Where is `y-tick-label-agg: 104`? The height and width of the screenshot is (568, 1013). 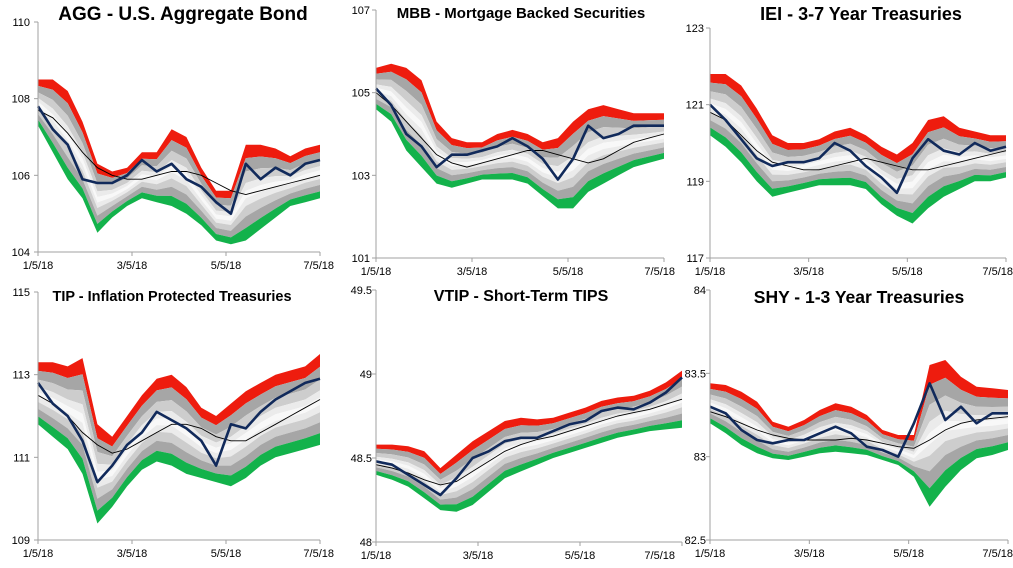 y-tick-label-agg: 104 is located at coordinates (21, 253).